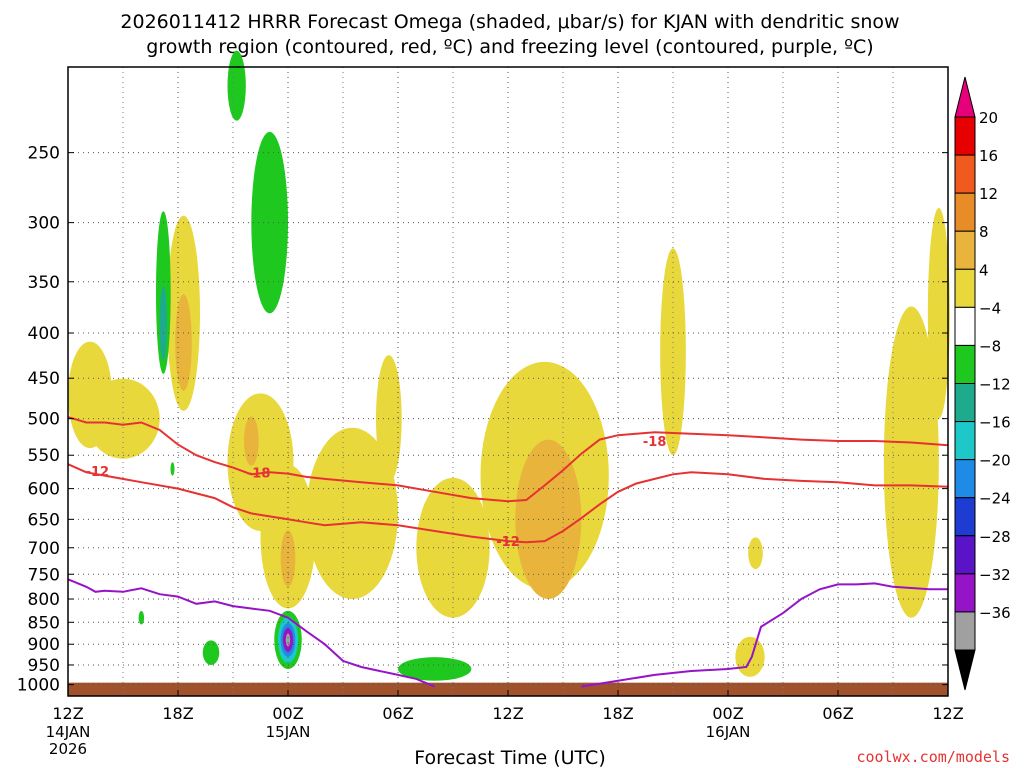  Describe the element at coordinates (837, 713) in the screenshot. I see `x-tick-label-42: 06Z` at that location.